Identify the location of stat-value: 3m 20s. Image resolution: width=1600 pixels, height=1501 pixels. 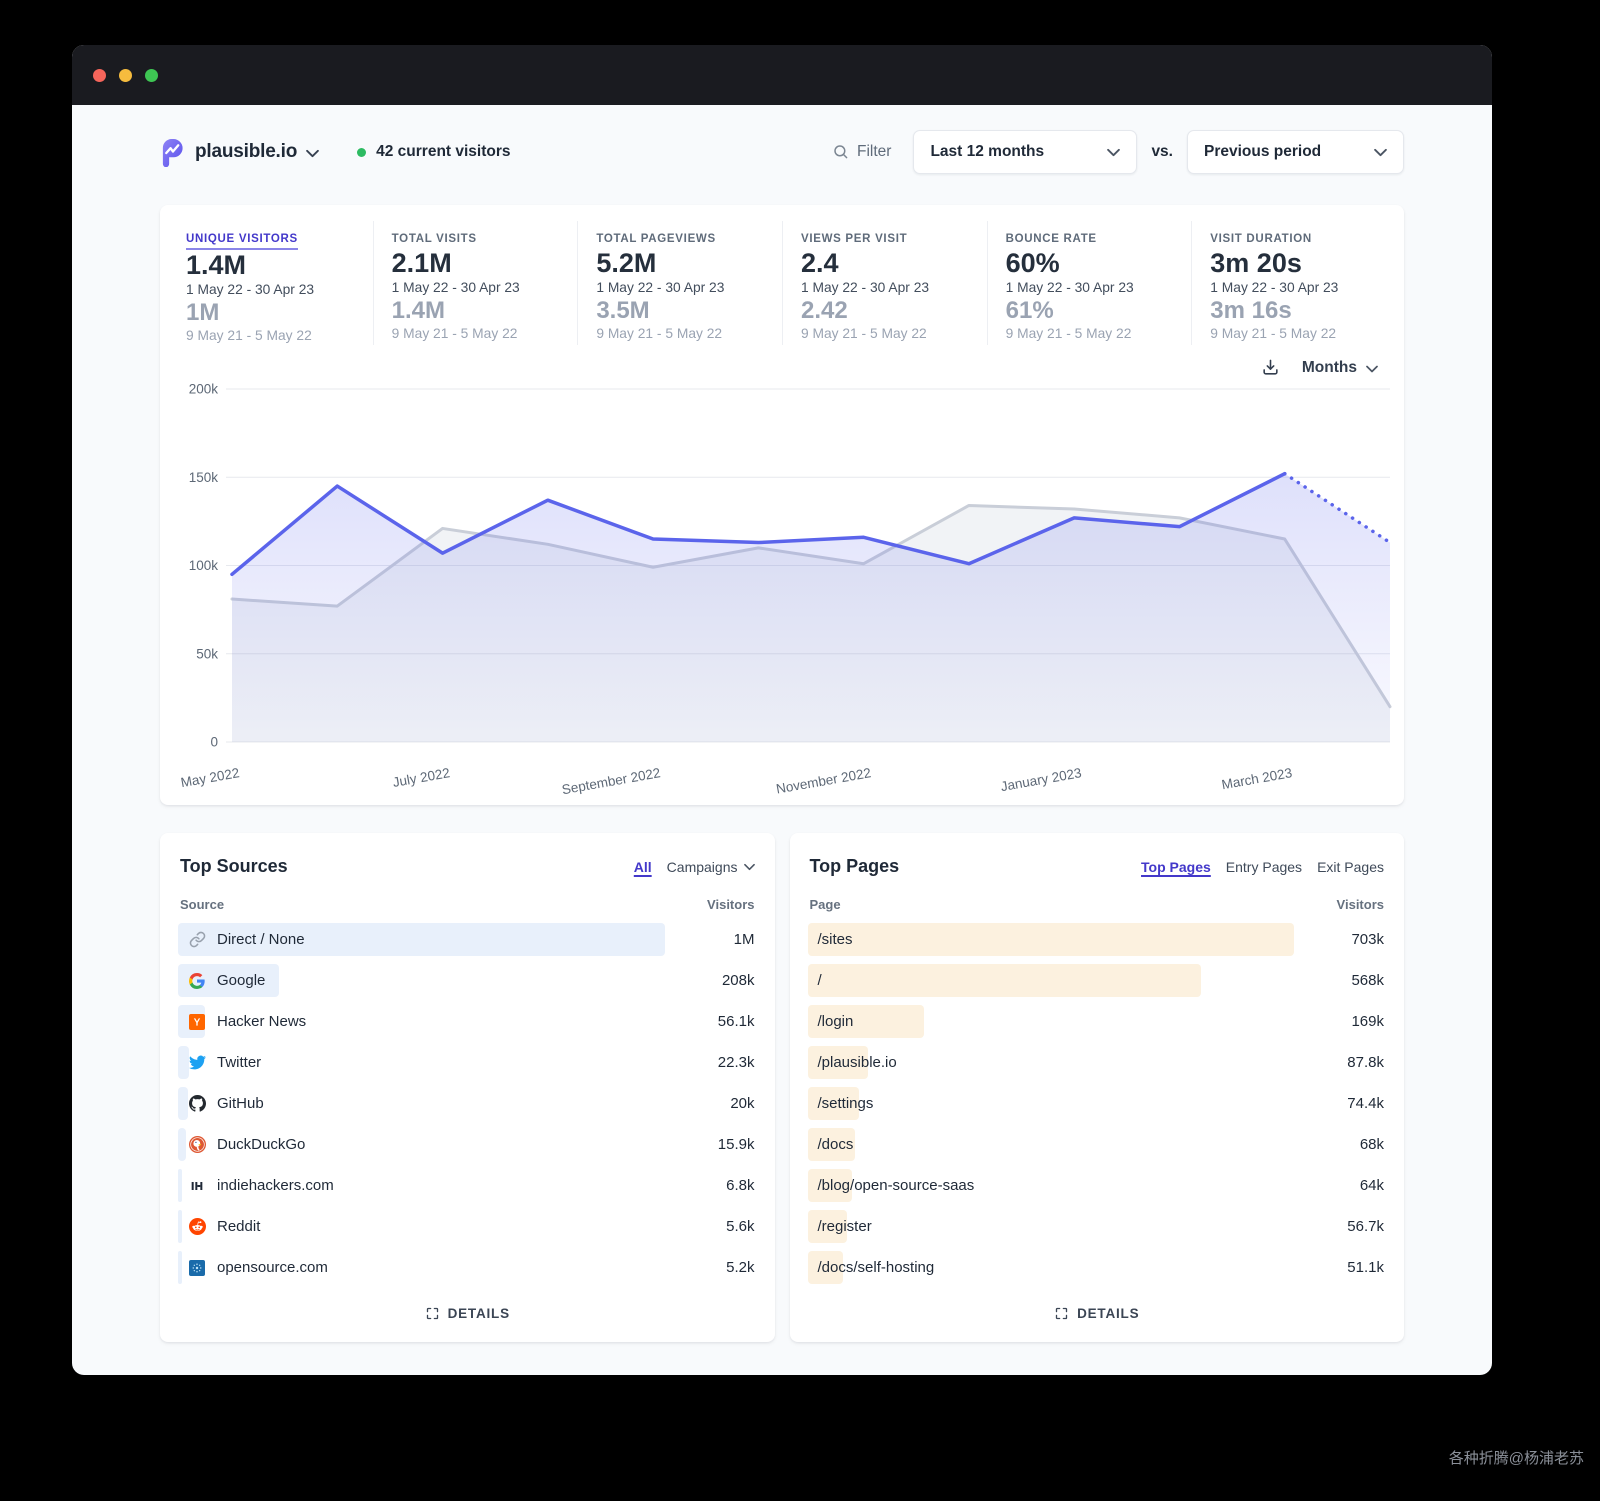
(1256, 263).